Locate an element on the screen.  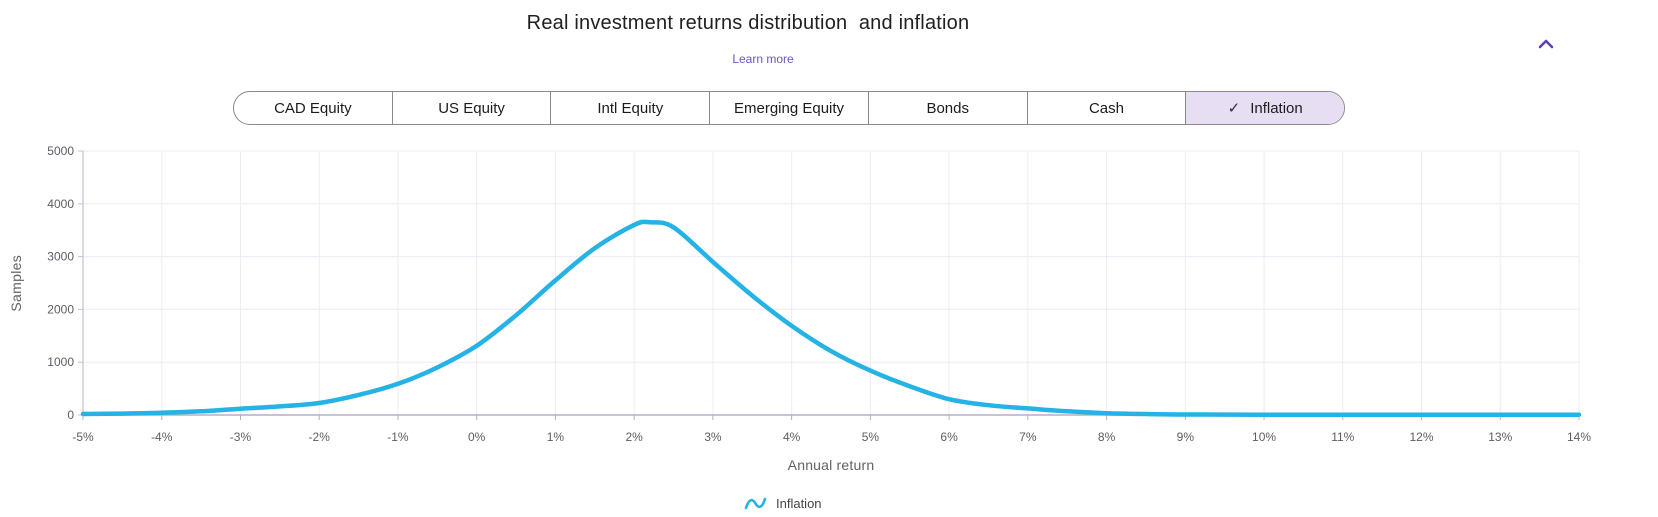
x-tick-label: 4% is located at coordinates (792, 437).